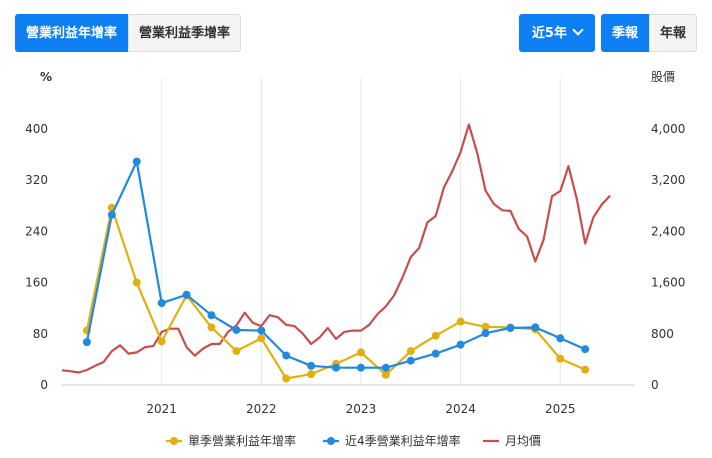  I want to click on left-tick-label: 240, so click(36, 231).